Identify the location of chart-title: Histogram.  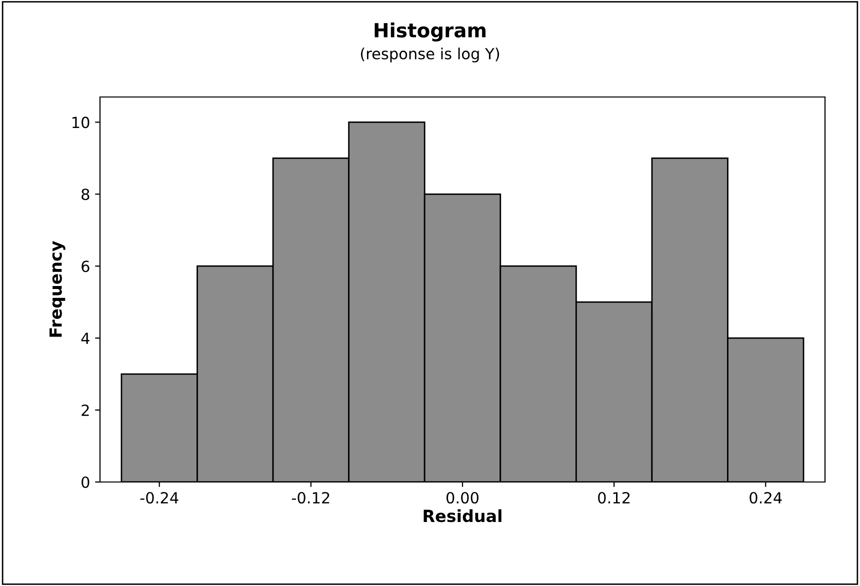
(430, 32).